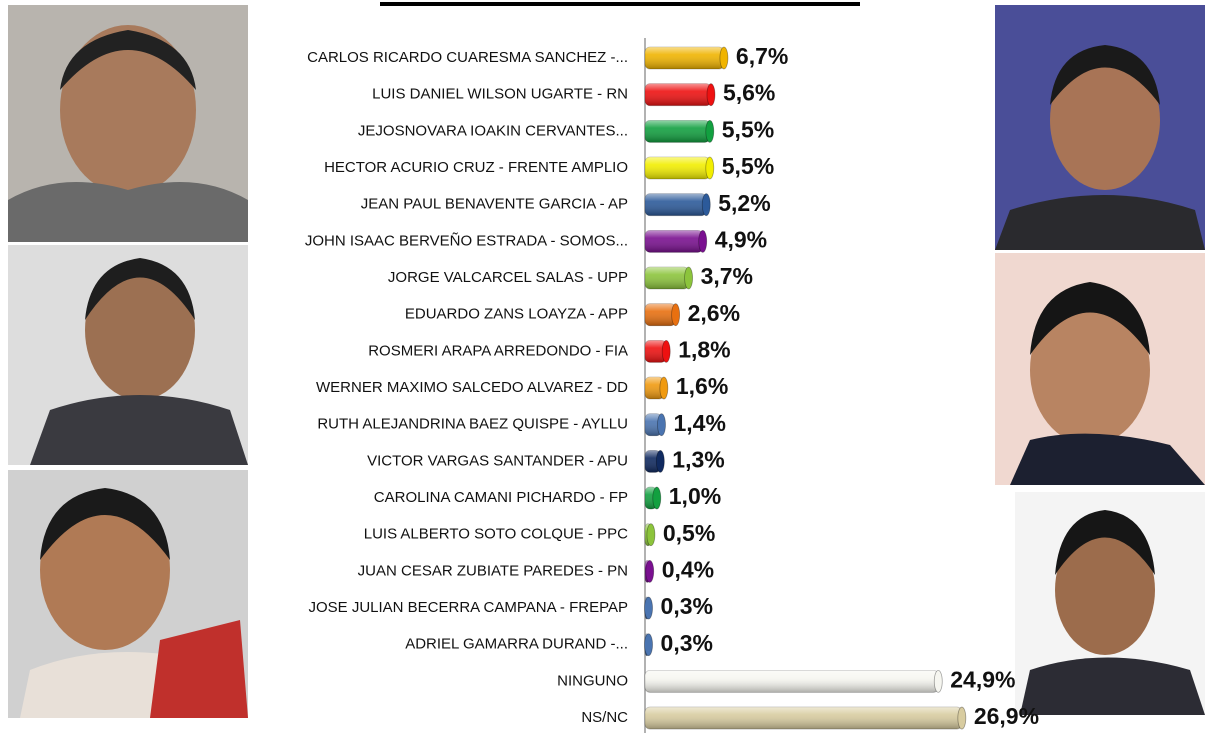 The height and width of the screenshot is (733, 1216). What do you see at coordinates (501, 497) in the screenshot?
I see `category-label: CAROLINA CAMANI PICHARDO - FP` at bounding box center [501, 497].